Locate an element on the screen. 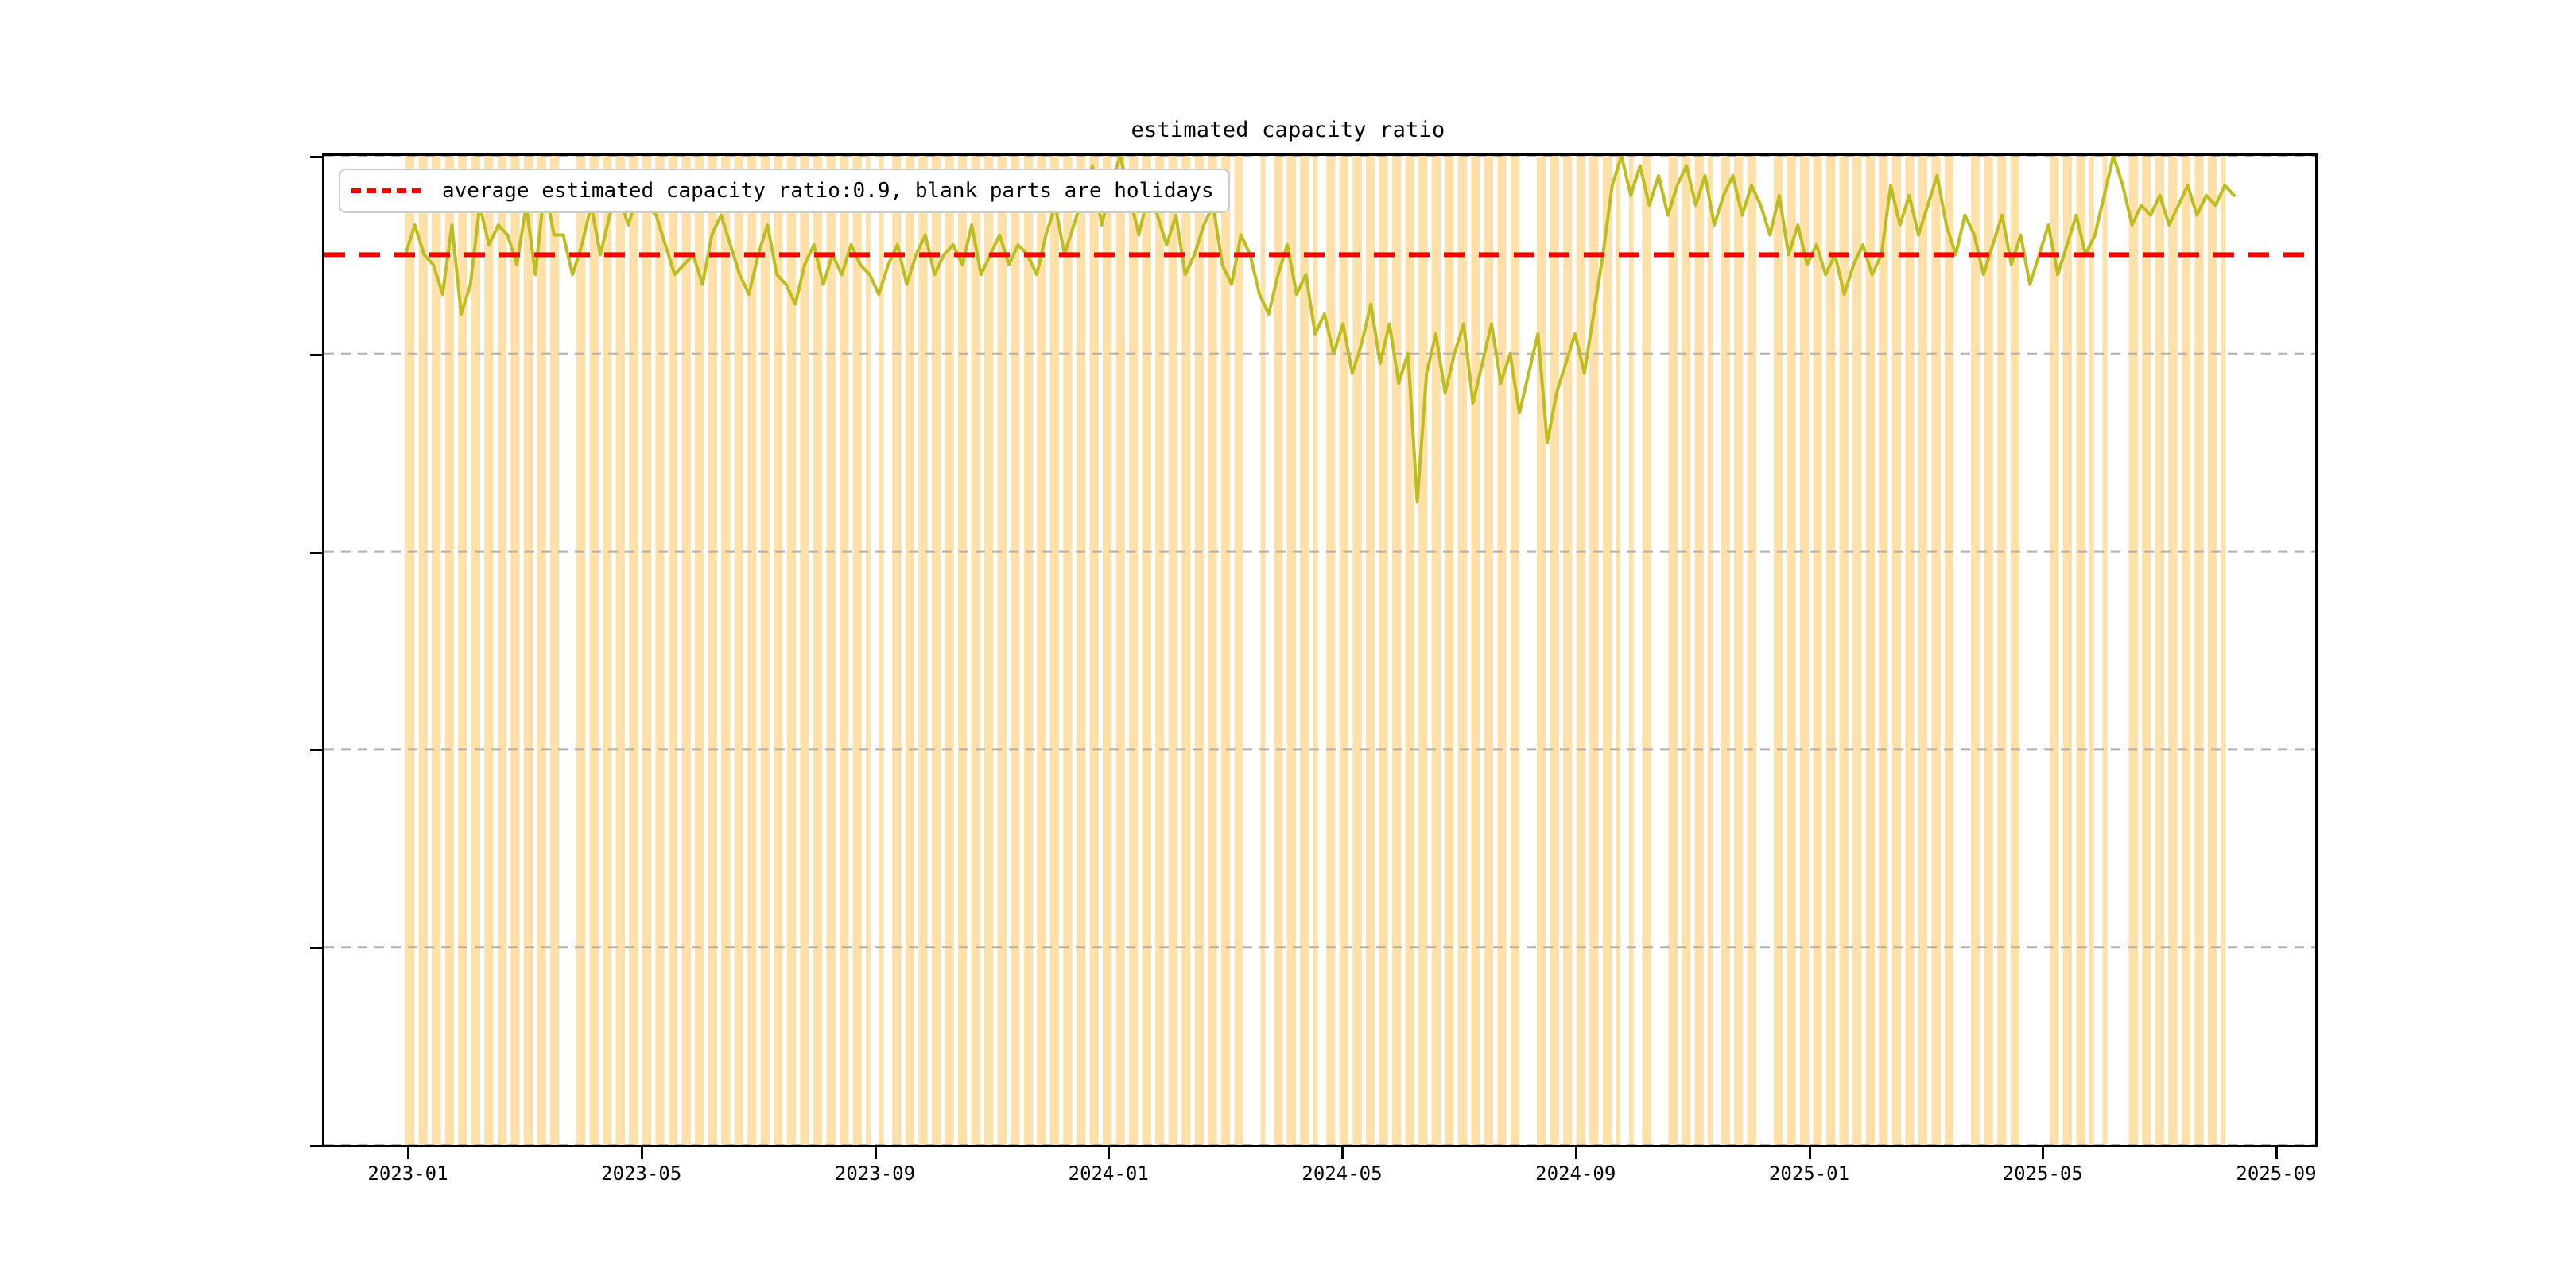 Image resolution: width=2576 pixels, height=1288 pixels. dashed-line-icon is located at coordinates (386, 191).